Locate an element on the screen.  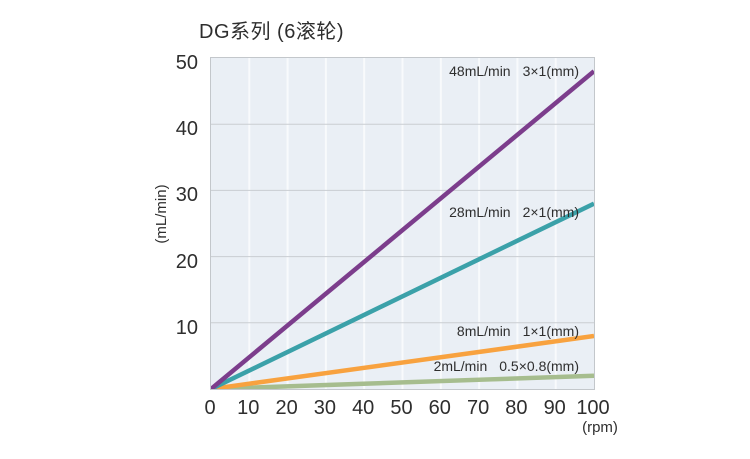
series-flow-label: 28mL/min is located at coordinates (480, 211).